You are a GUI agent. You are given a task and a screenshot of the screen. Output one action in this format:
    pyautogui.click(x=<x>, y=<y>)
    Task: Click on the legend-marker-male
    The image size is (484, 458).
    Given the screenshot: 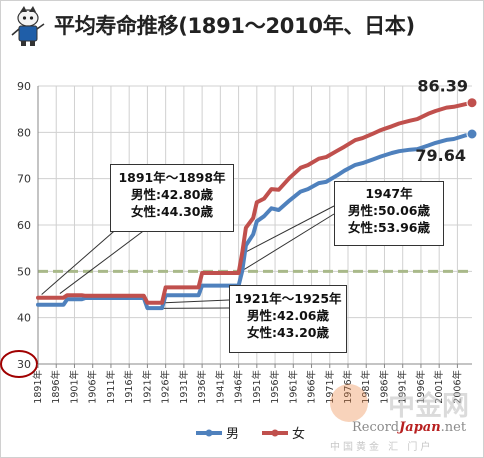 What is the action you would take?
    pyautogui.click(x=209, y=433)
    